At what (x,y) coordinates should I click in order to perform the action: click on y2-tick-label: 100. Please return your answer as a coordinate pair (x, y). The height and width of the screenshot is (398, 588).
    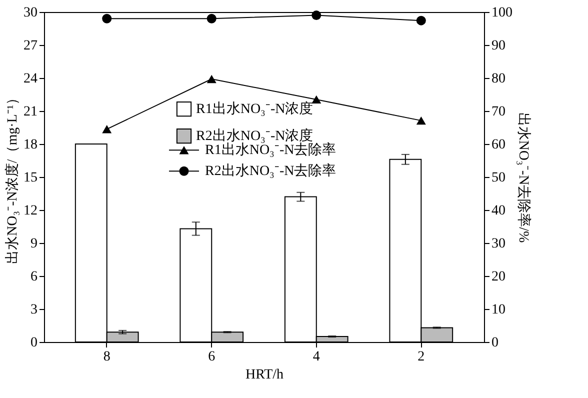
    Looking at the image, I should click on (502, 13).